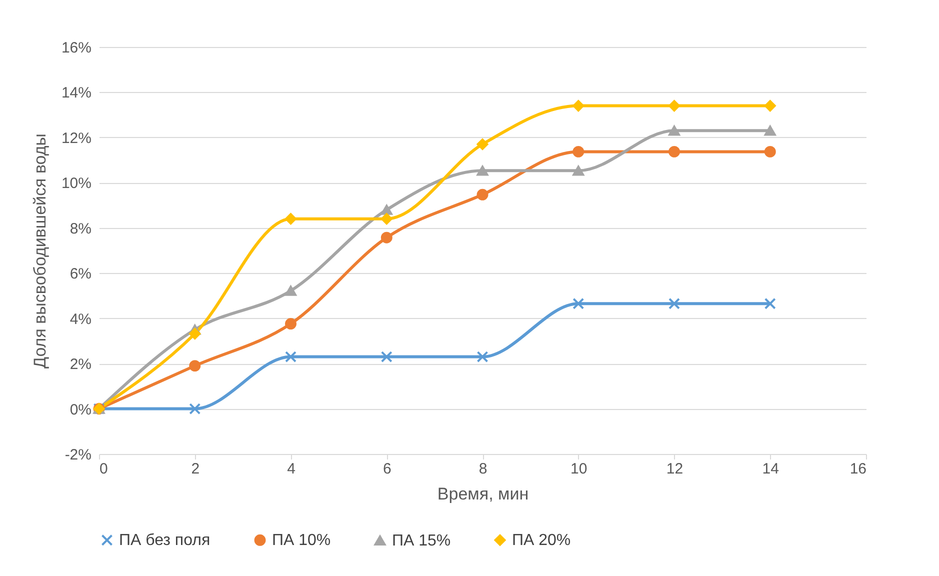 The width and height of the screenshot is (939, 576). Describe the element at coordinates (675, 469) in the screenshot. I see `x-tick-label: 12` at that location.